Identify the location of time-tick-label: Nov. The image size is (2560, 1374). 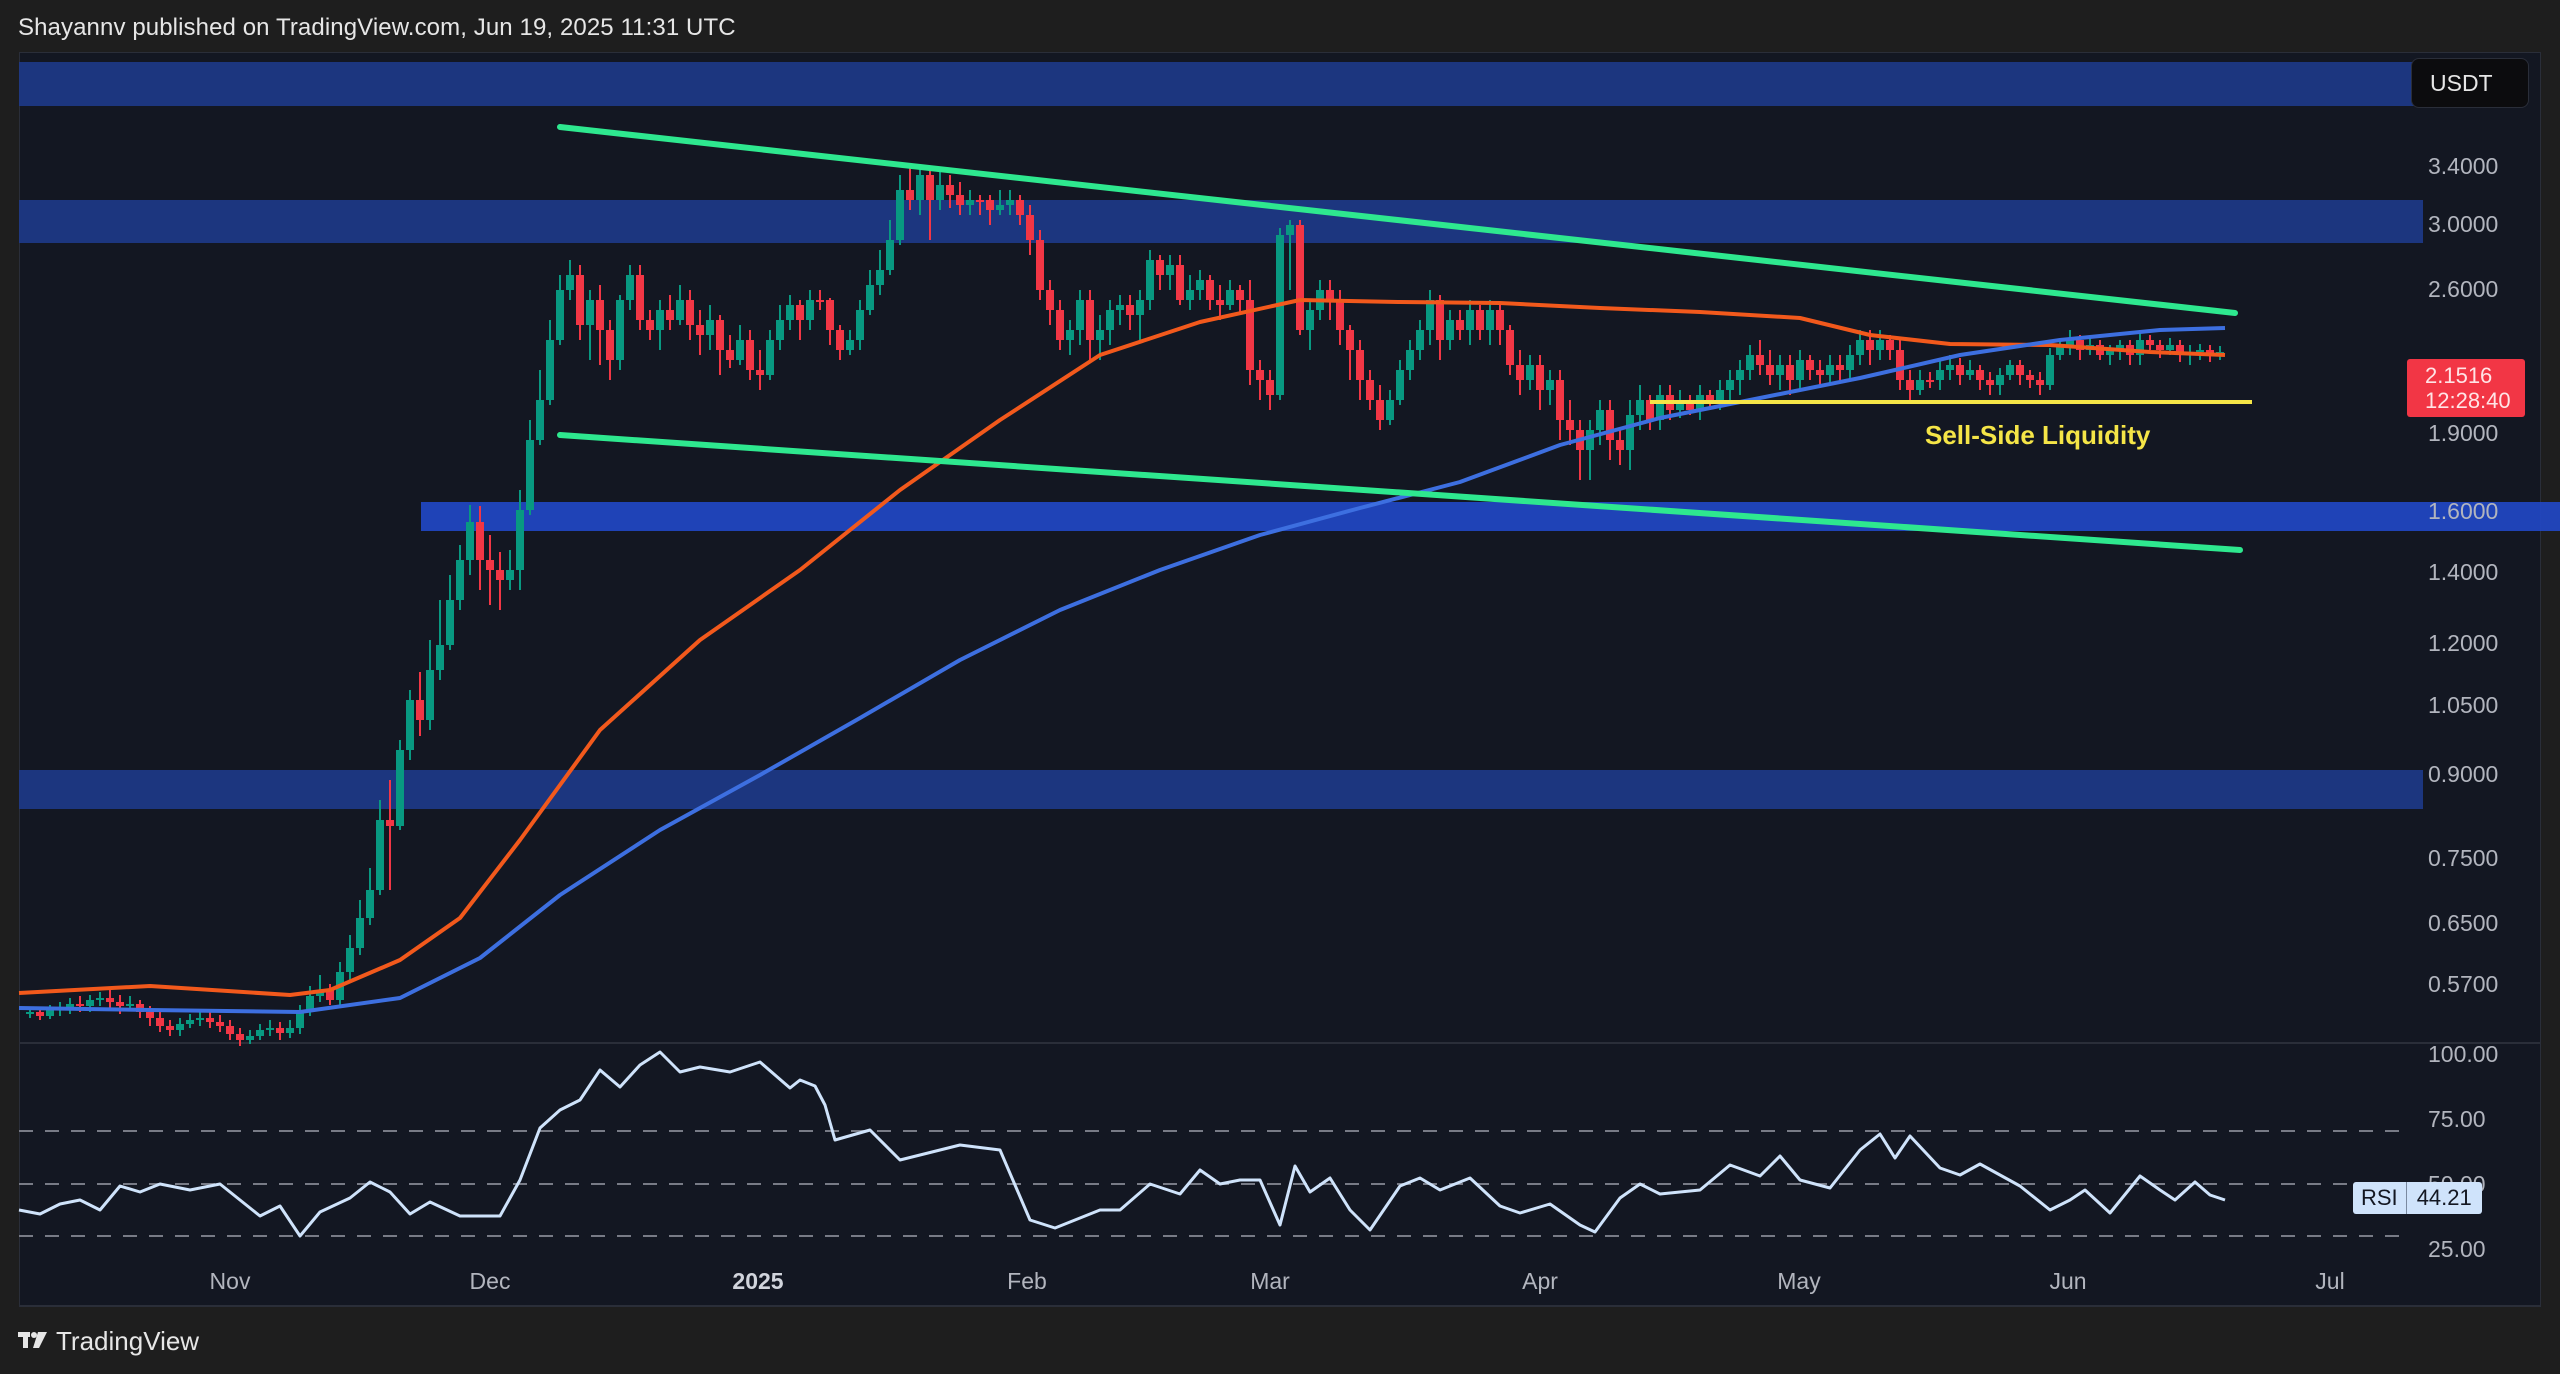
(230, 1281).